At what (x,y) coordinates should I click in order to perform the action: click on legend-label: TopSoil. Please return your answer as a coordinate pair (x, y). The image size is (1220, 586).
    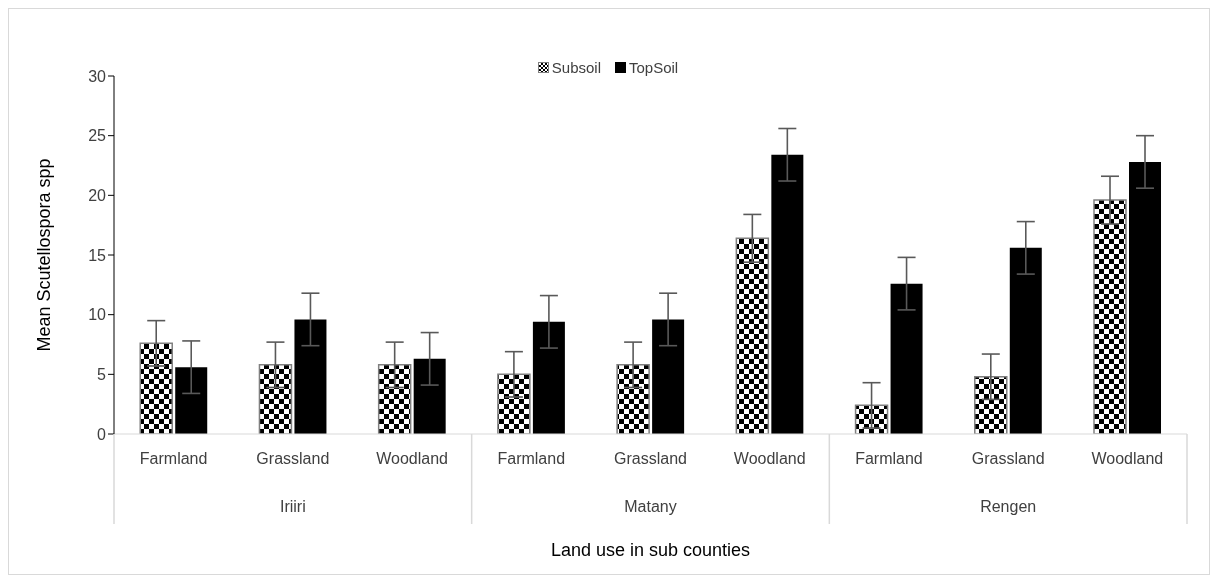
    Looking at the image, I should click on (653, 67).